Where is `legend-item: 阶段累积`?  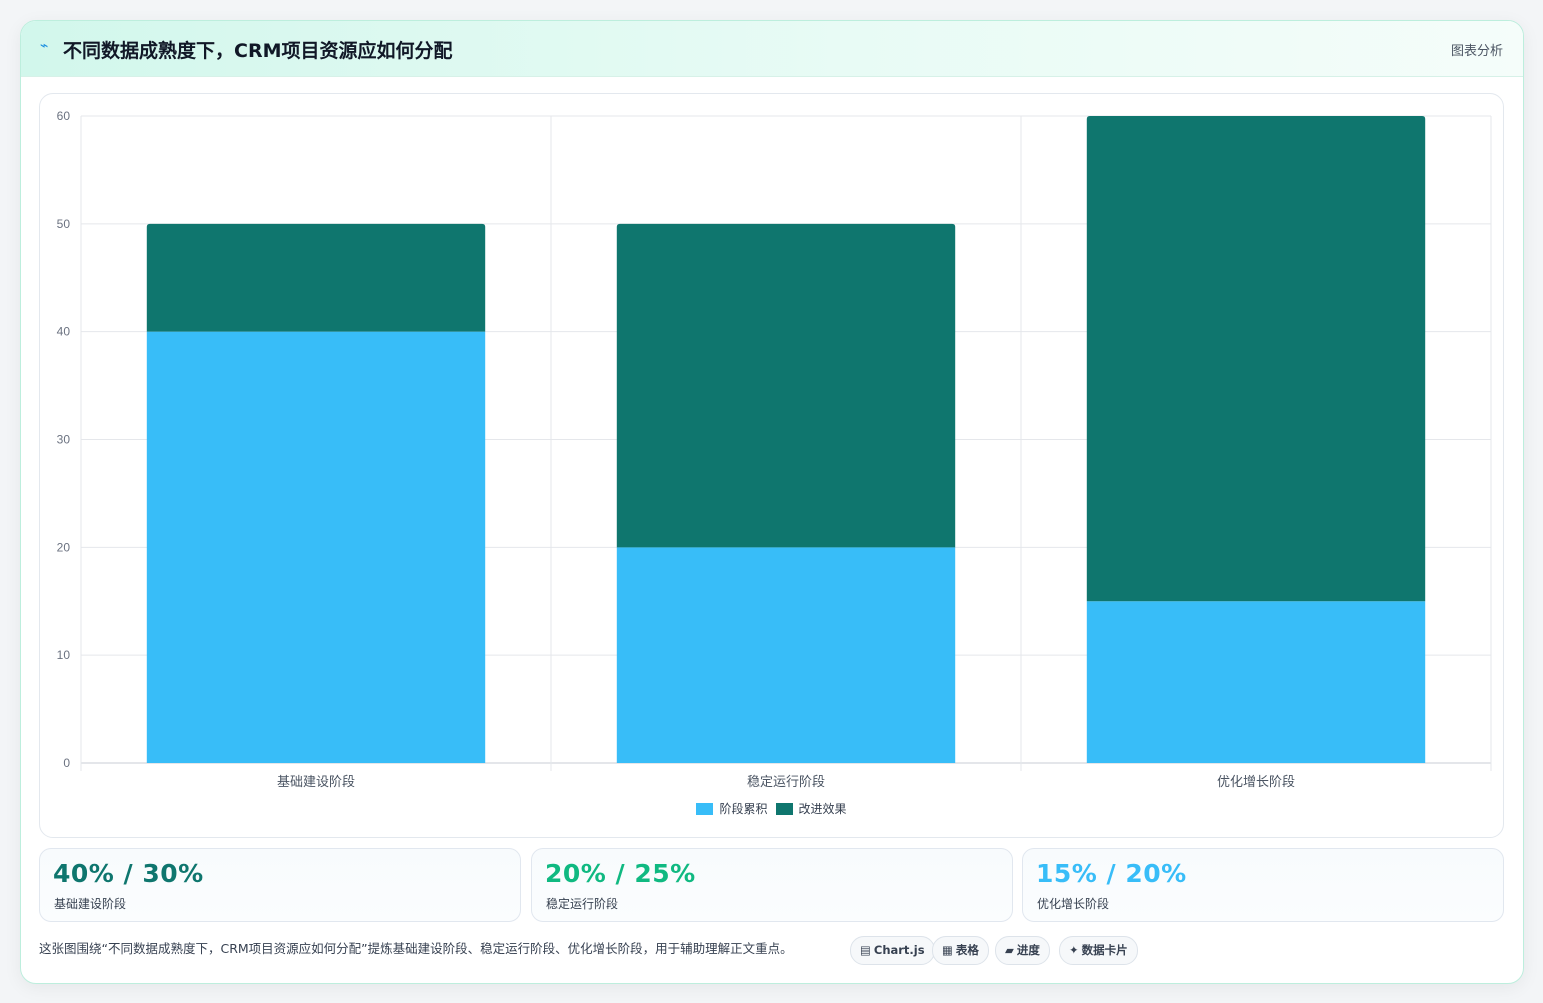 legend-item: 阶段累积 is located at coordinates (732, 808).